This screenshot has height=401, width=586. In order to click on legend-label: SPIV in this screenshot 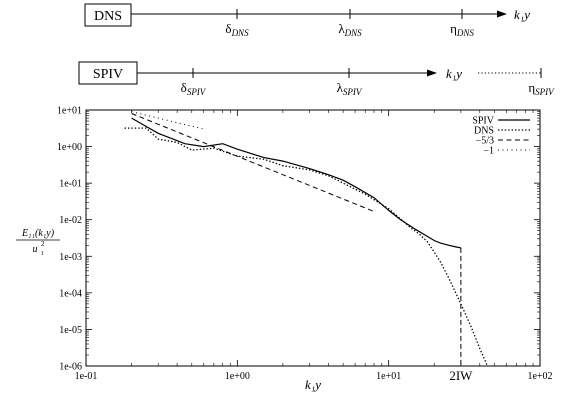, I will do `click(483, 121)`.